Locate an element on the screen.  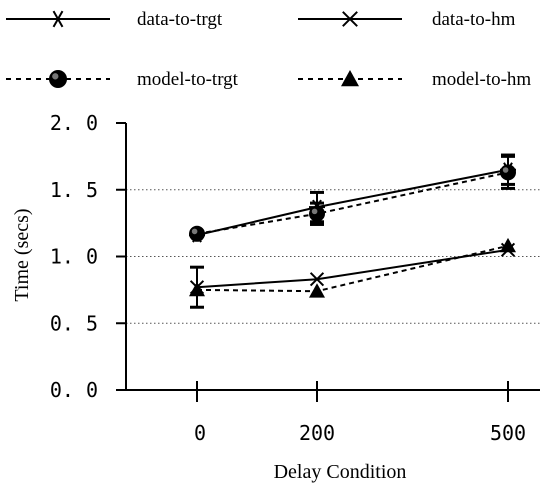
y-tick-label: 0. 5 is located at coordinates (74, 323).